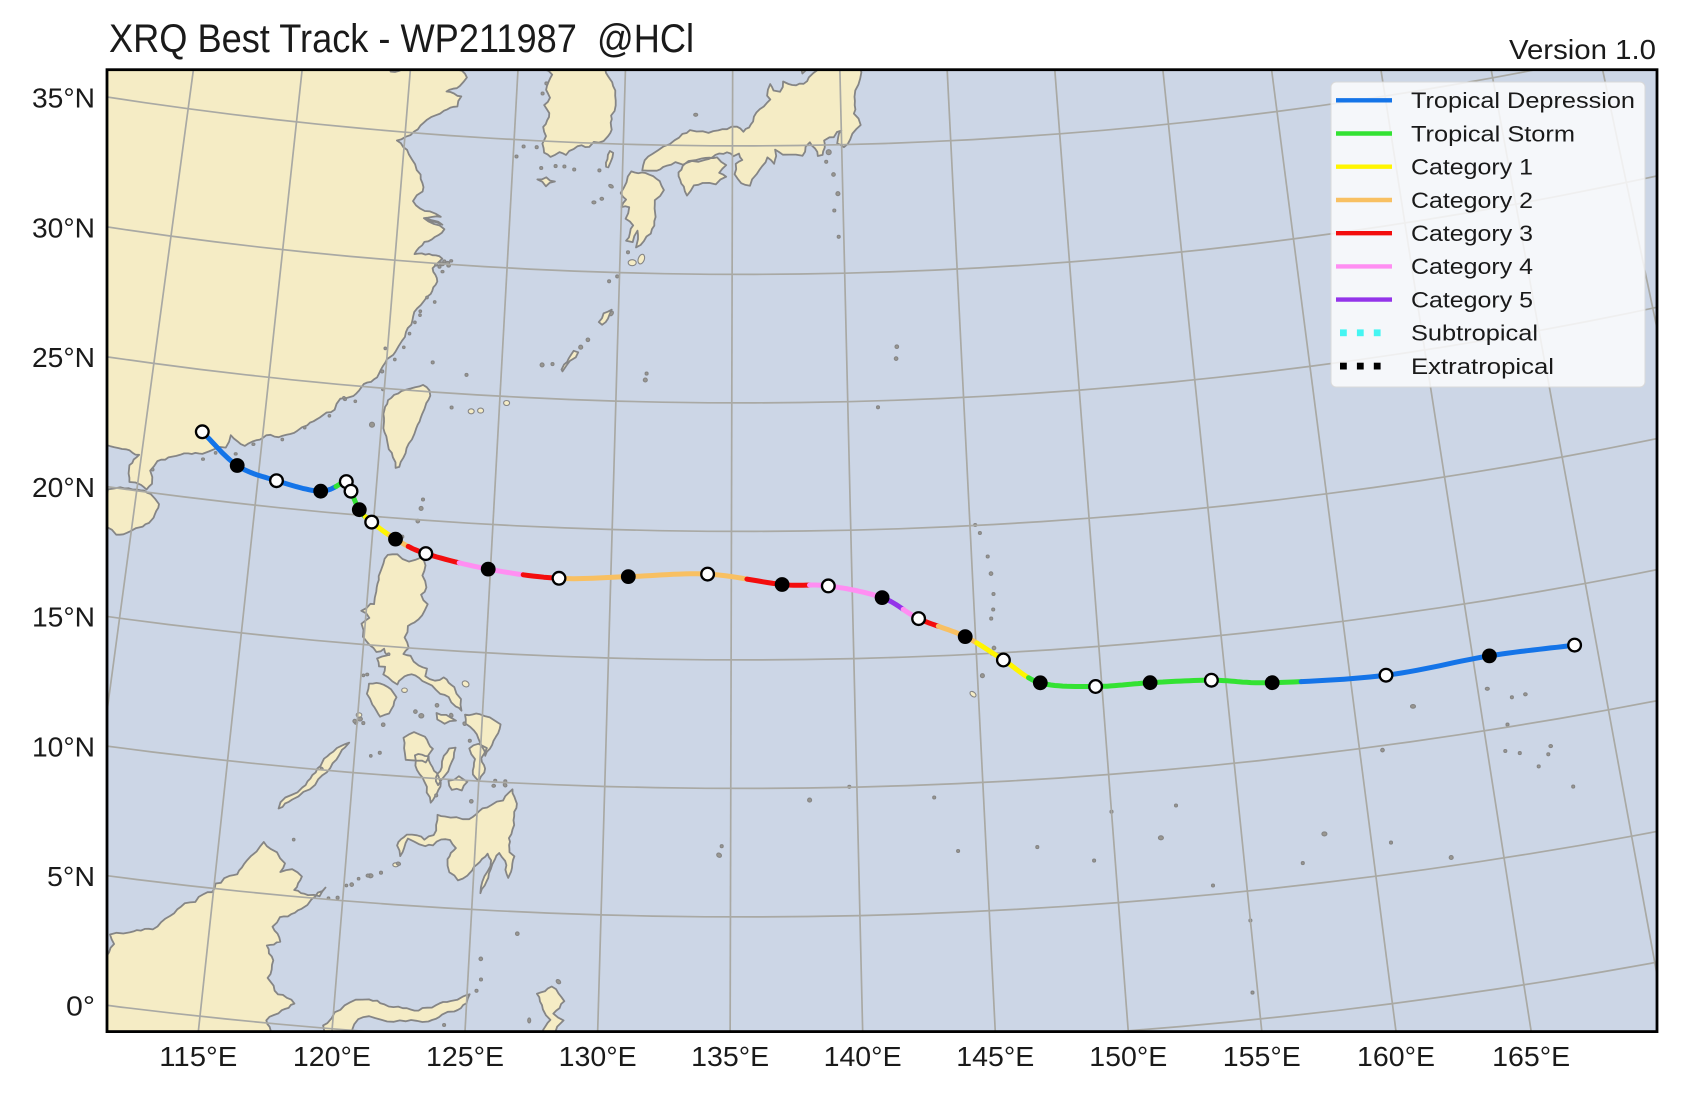  I want to click on svg-text: 35°N, so click(63, 97).